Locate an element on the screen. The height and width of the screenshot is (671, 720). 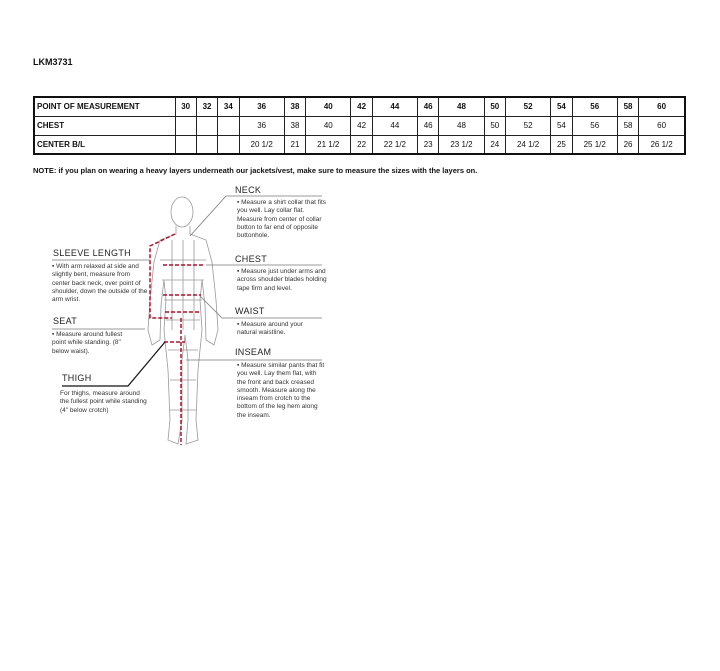
waist-title: WAIST is located at coordinates (250, 311).